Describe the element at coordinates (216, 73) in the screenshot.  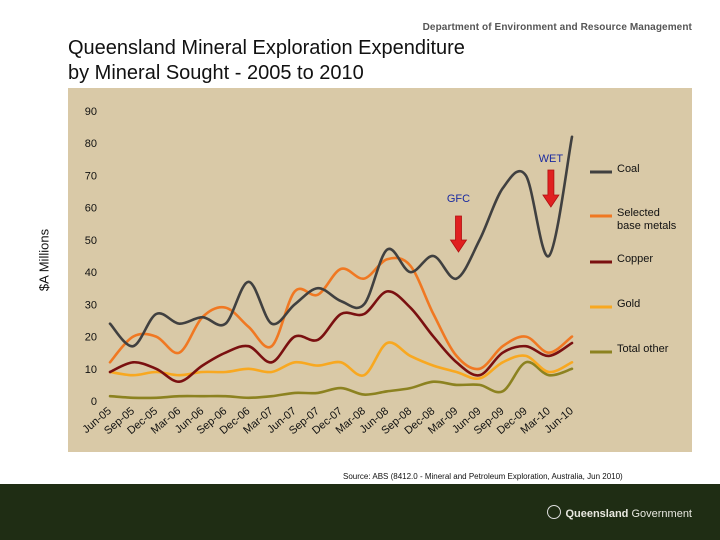
I see `title-line-2: by Mineral Sought - 2005 to 2010` at that location.